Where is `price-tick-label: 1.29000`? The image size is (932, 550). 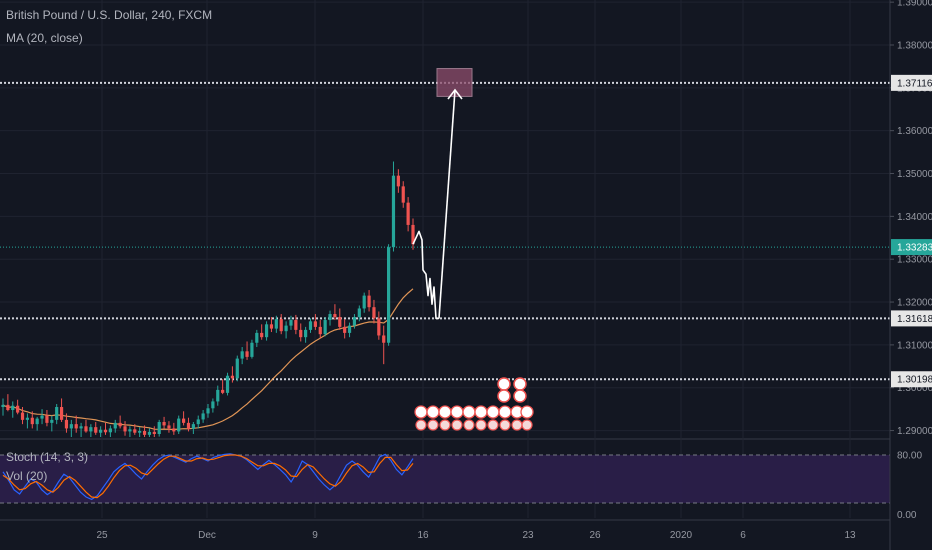
price-tick-label: 1.29000 is located at coordinates (914, 431).